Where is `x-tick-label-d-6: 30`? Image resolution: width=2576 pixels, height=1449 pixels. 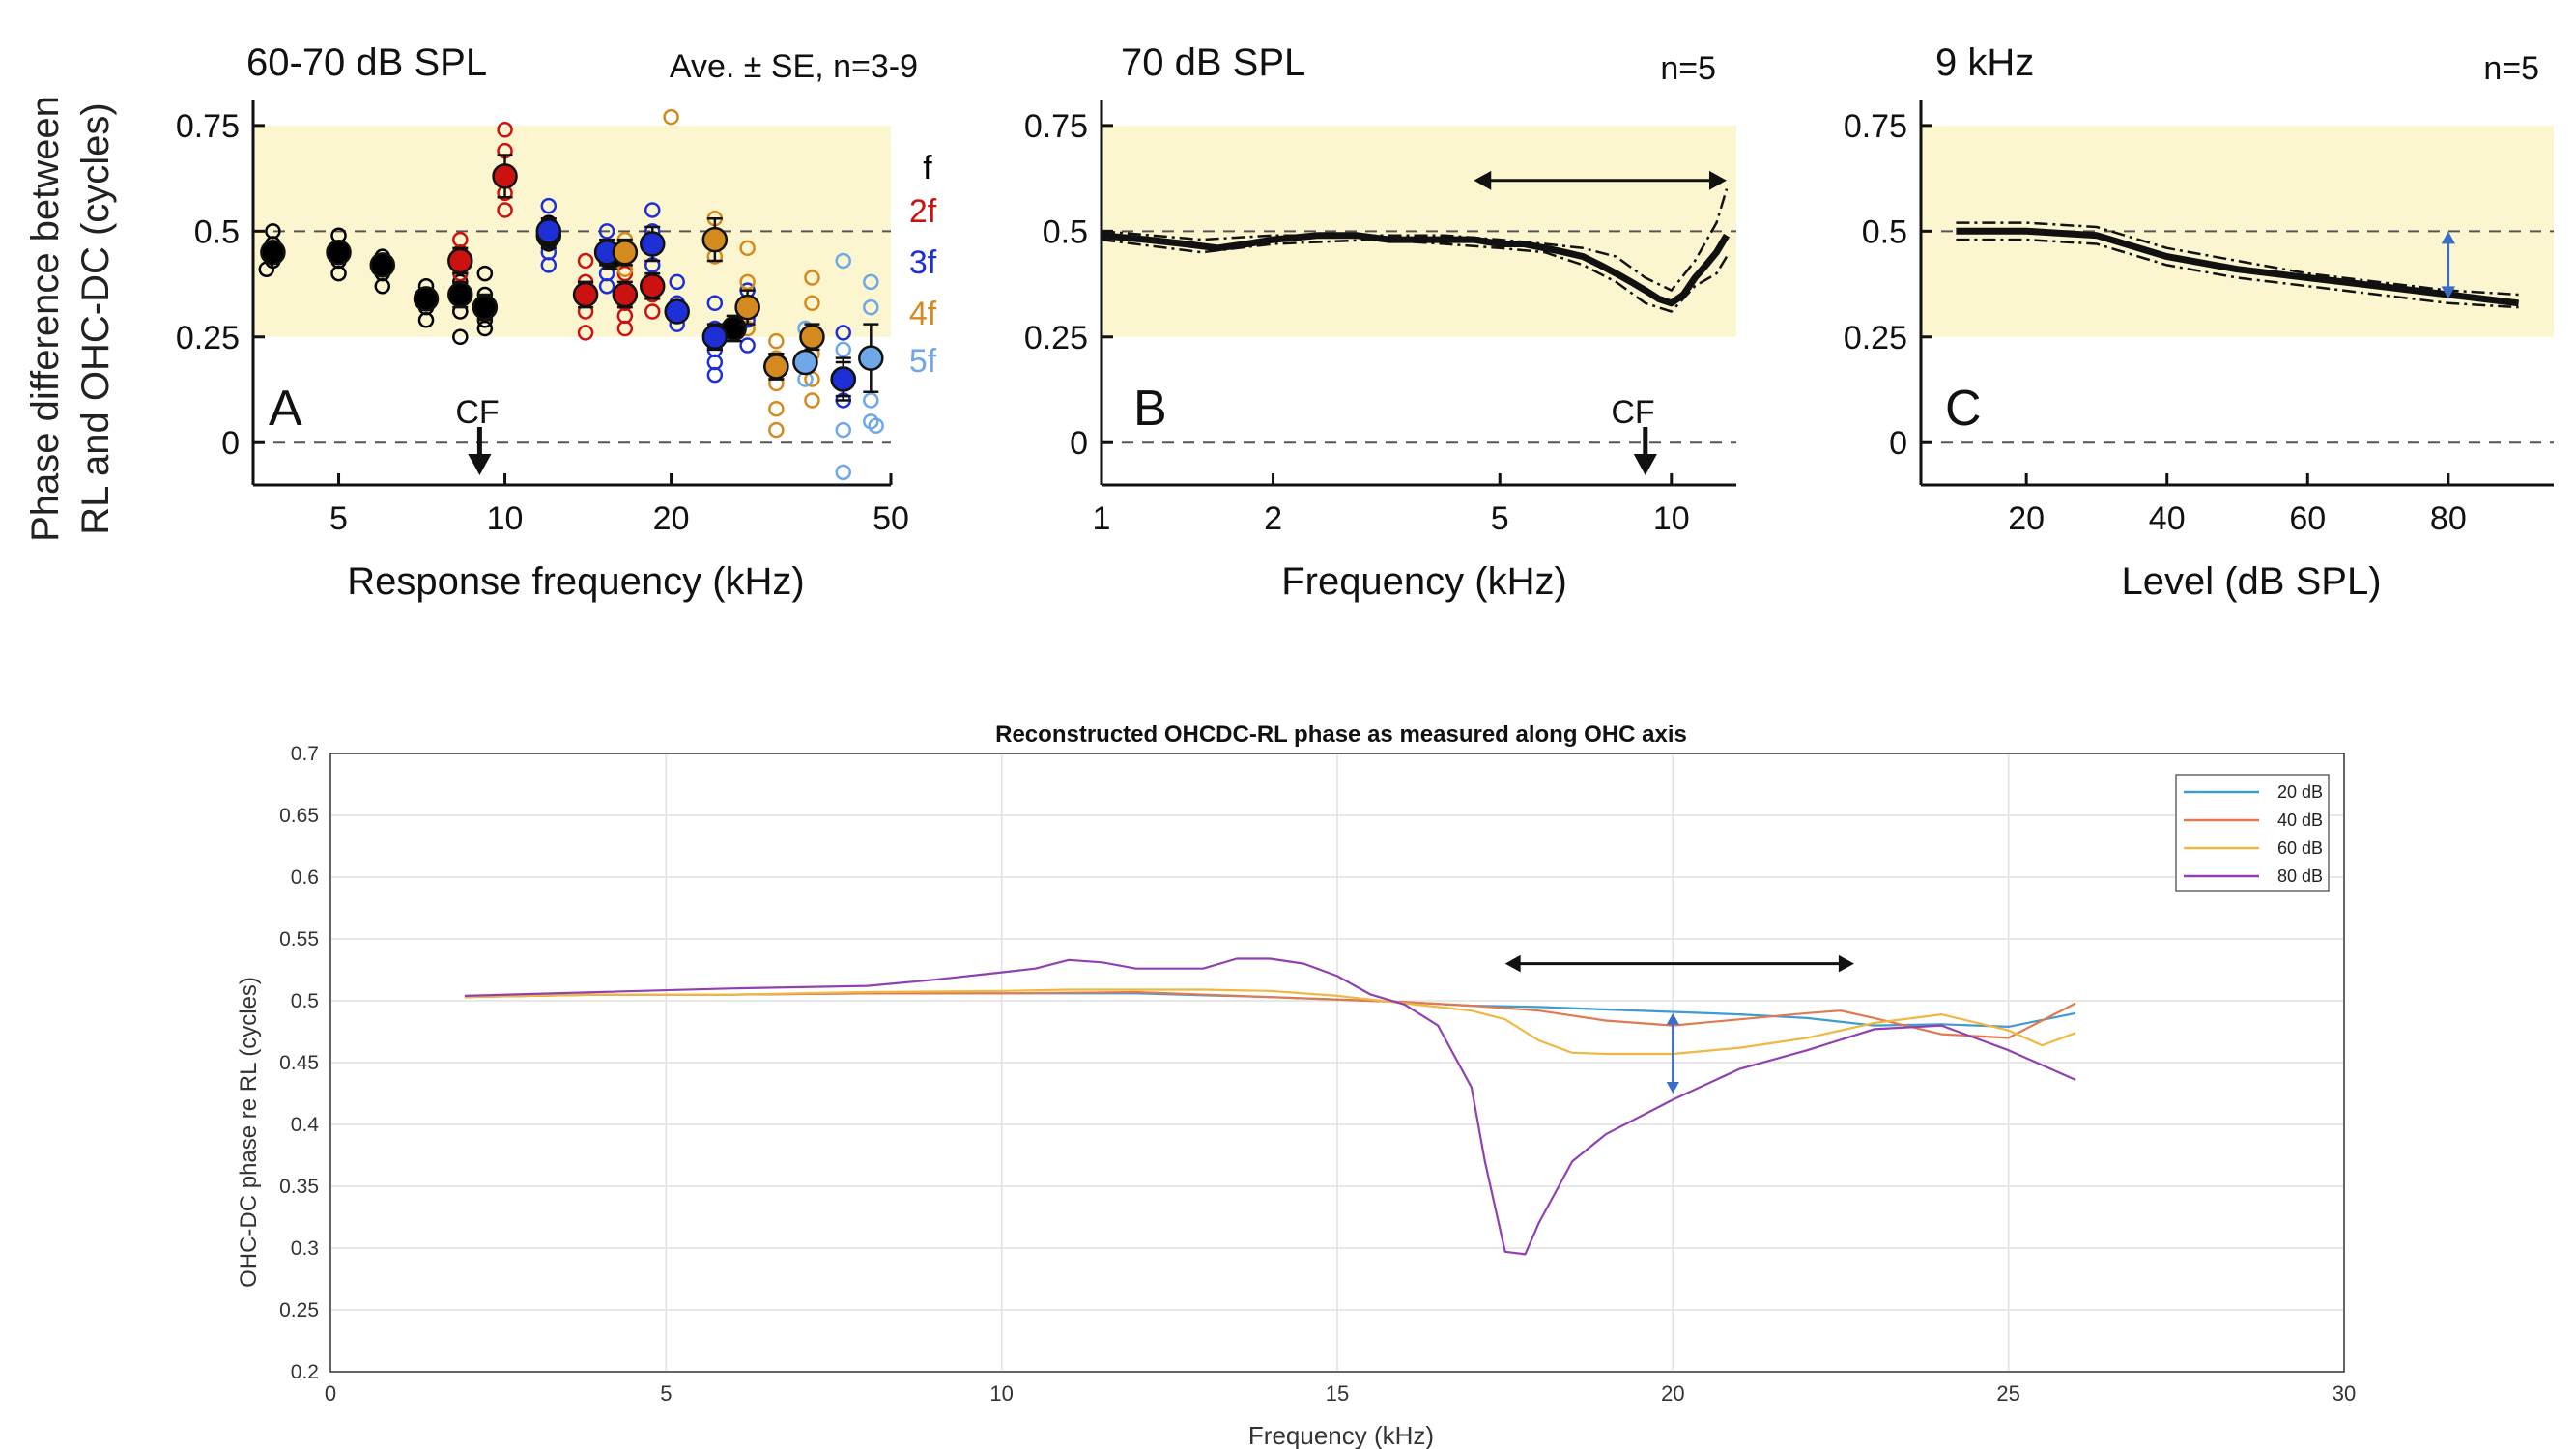 x-tick-label-d-6: 30 is located at coordinates (2345, 1393).